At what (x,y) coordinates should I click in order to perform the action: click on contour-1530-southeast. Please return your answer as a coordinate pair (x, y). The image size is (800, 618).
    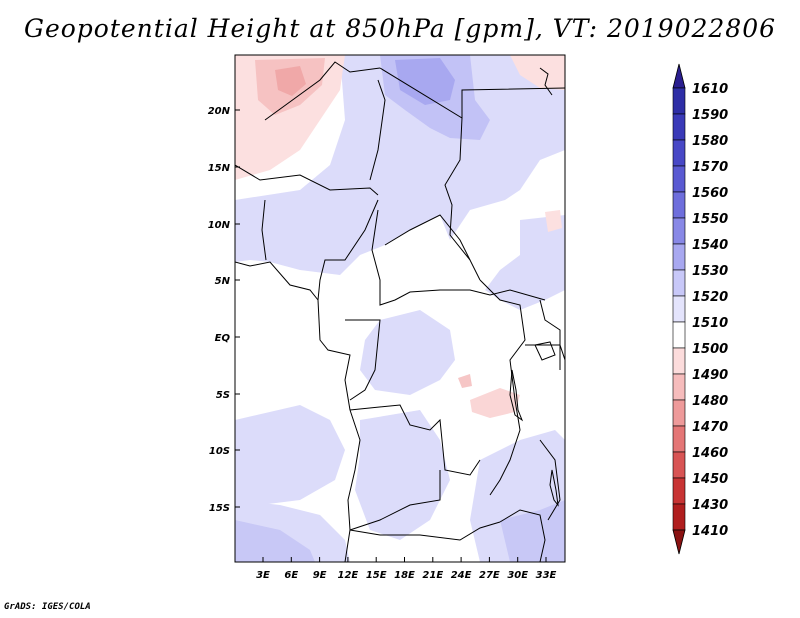
    Looking at the image, I should click on (532, 531).